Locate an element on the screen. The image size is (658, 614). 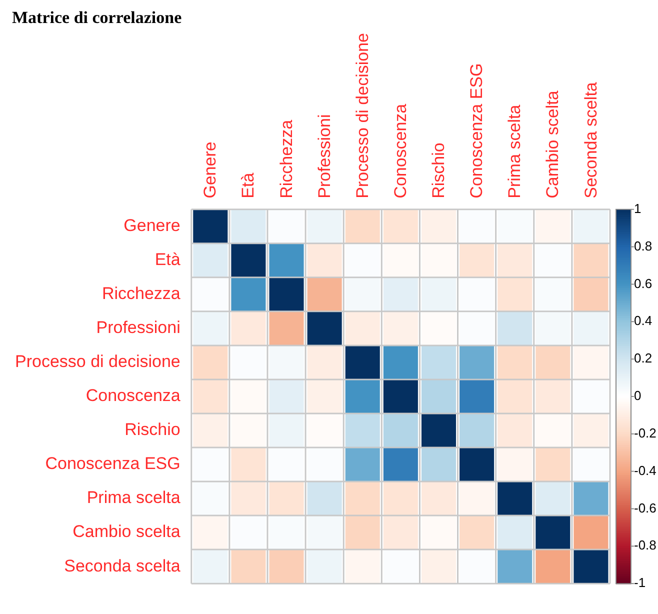
x-tick-label: Età is located at coordinates (248, 185).